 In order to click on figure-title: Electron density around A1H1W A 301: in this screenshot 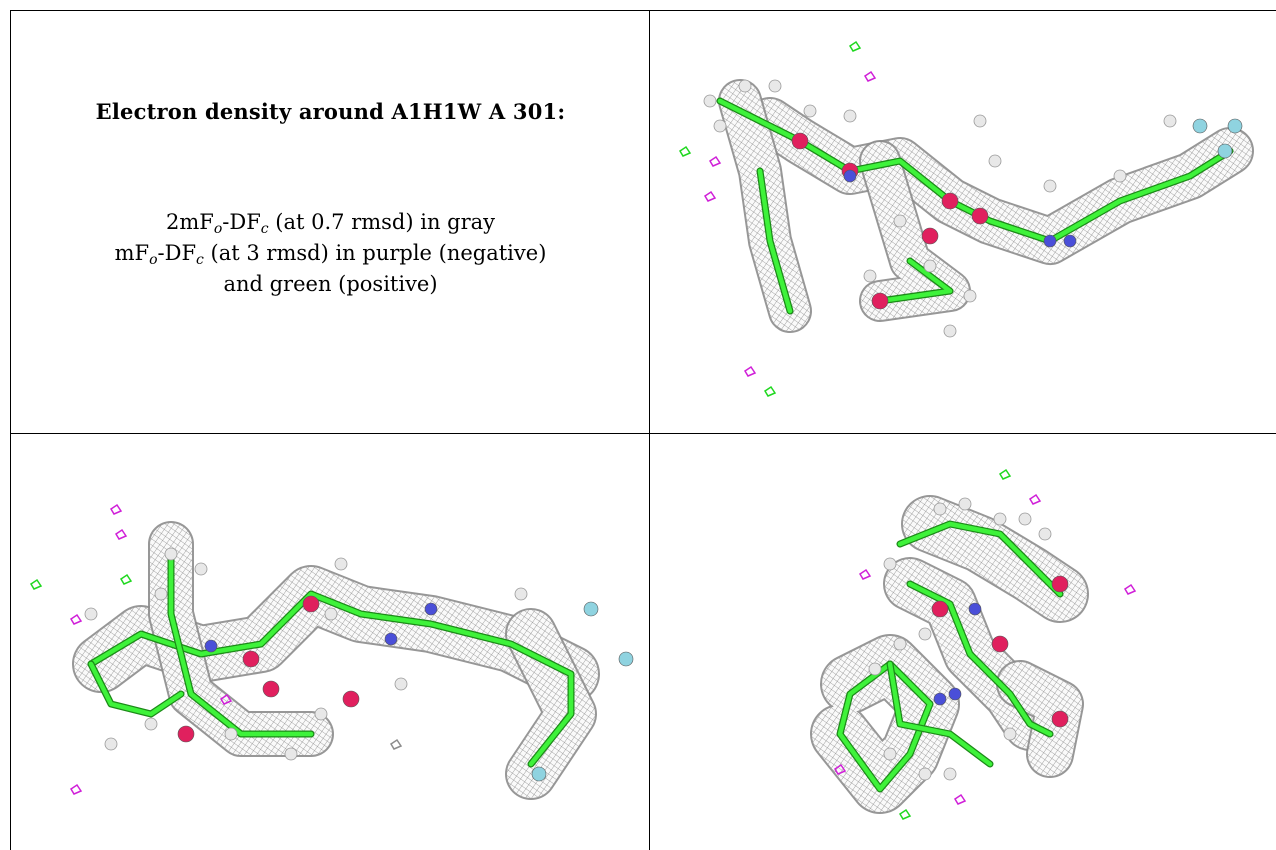, I will do `click(330, 111)`.